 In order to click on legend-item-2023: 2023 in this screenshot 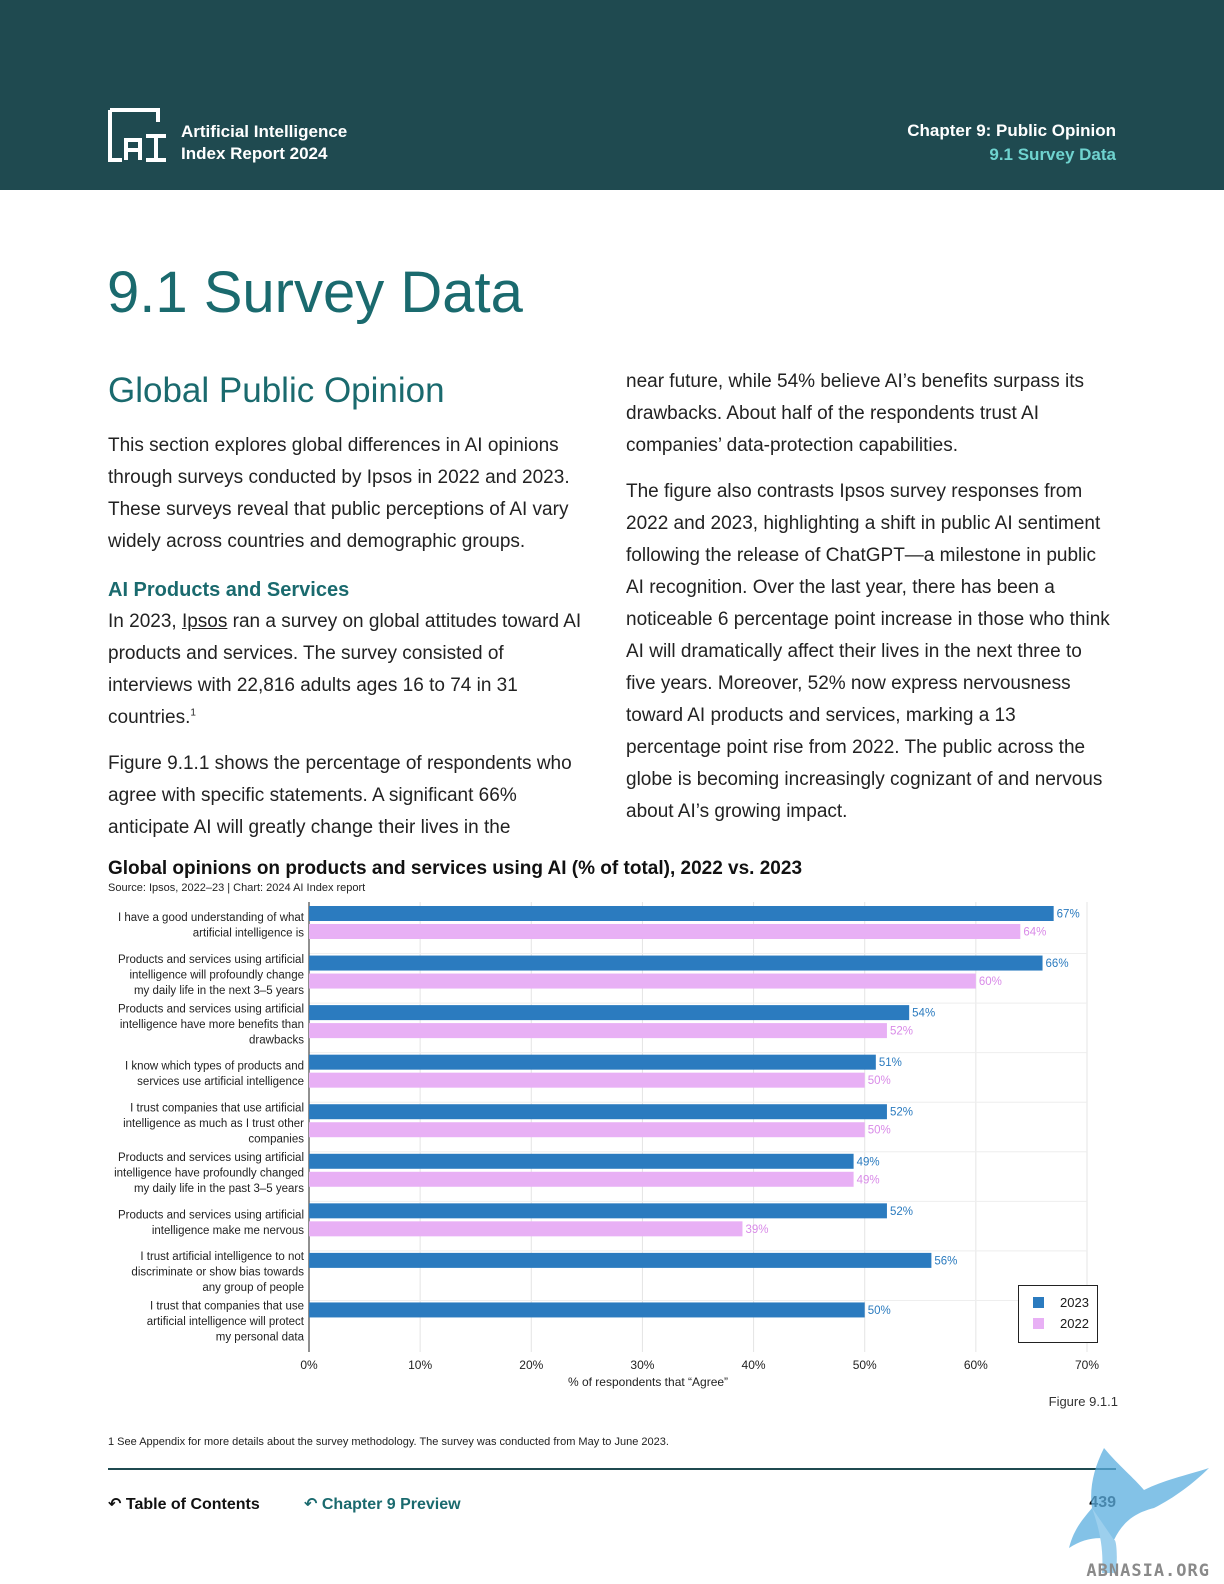, I will do `click(1061, 1302)`.